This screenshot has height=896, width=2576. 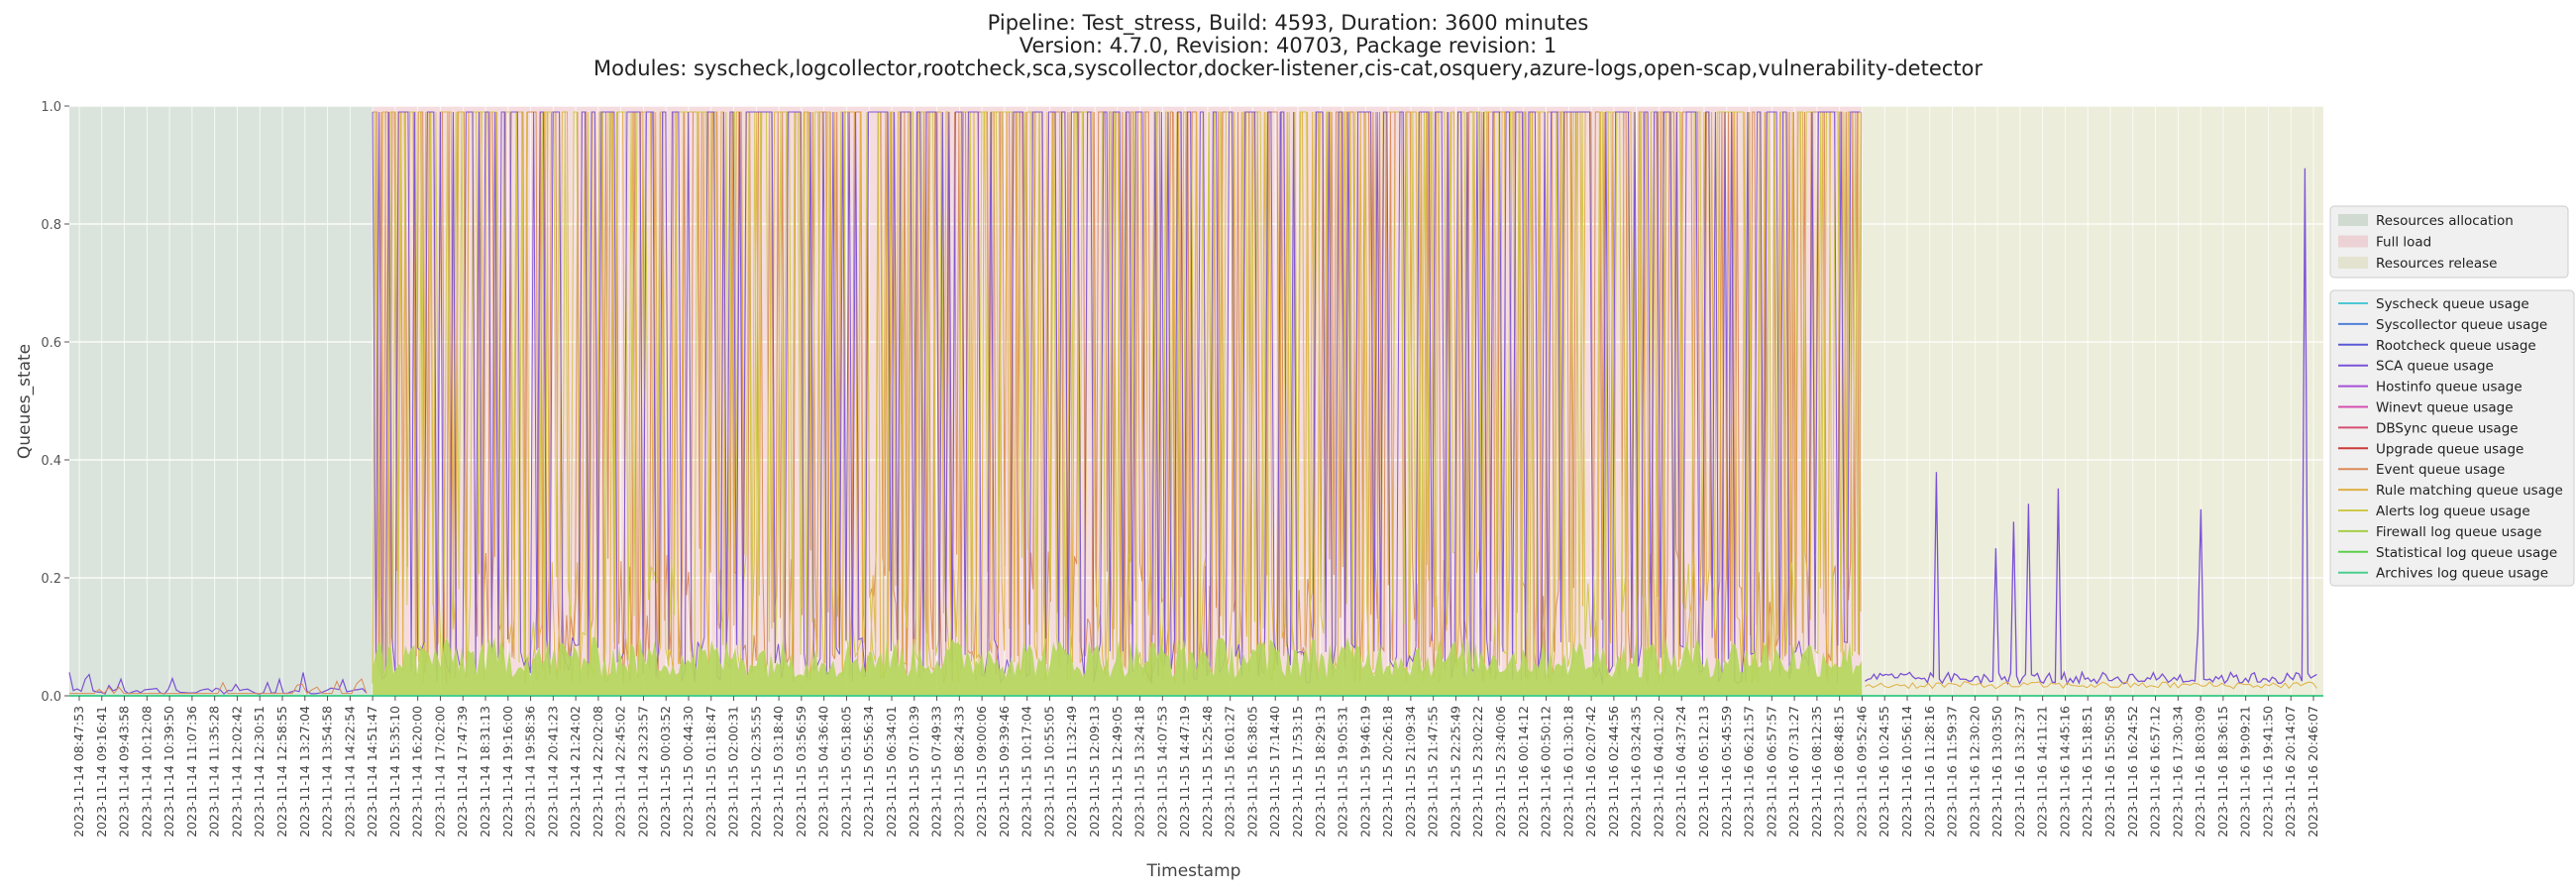 What do you see at coordinates (2133, 772) in the screenshot?
I see `x-tick-label: 2023-11-16 16:24:52` at bounding box center [2133, 772].